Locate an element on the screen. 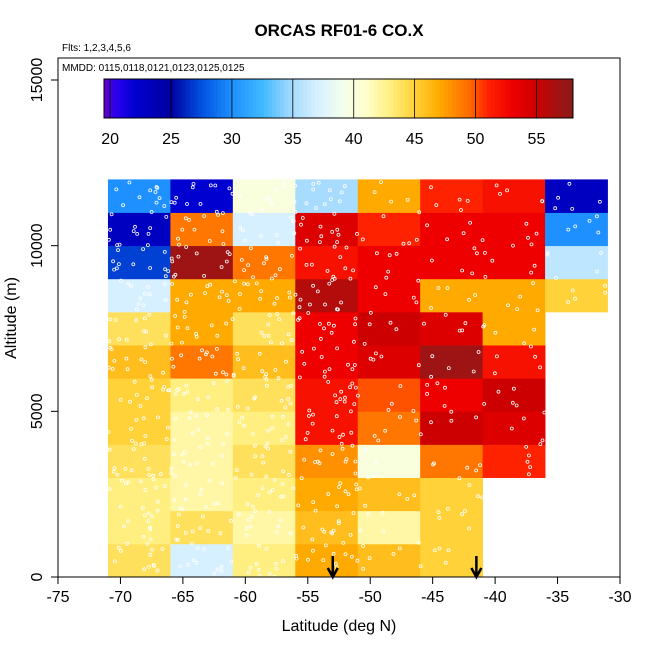 The image size is (650, 650). chart-title: ORCAS RF01-6 CO.X is located at coordinates (339, 30).